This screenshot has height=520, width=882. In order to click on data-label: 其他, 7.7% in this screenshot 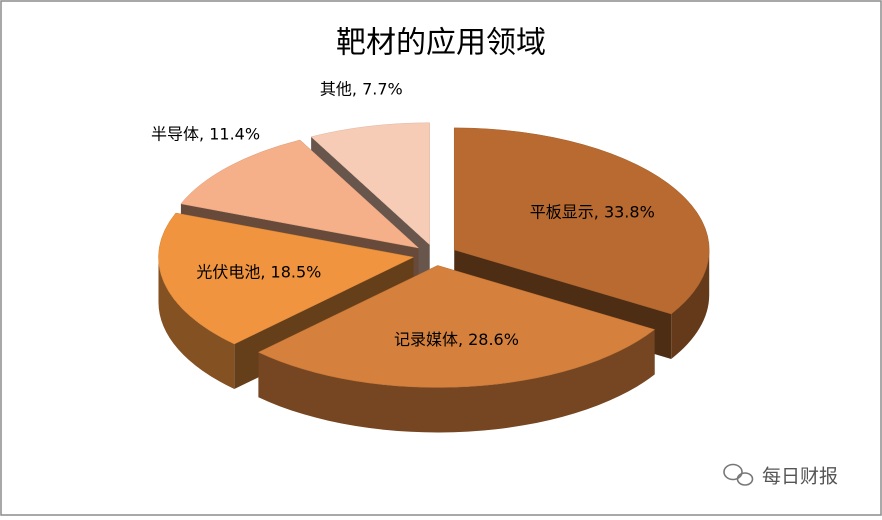, I will do `click(361, 89)`.